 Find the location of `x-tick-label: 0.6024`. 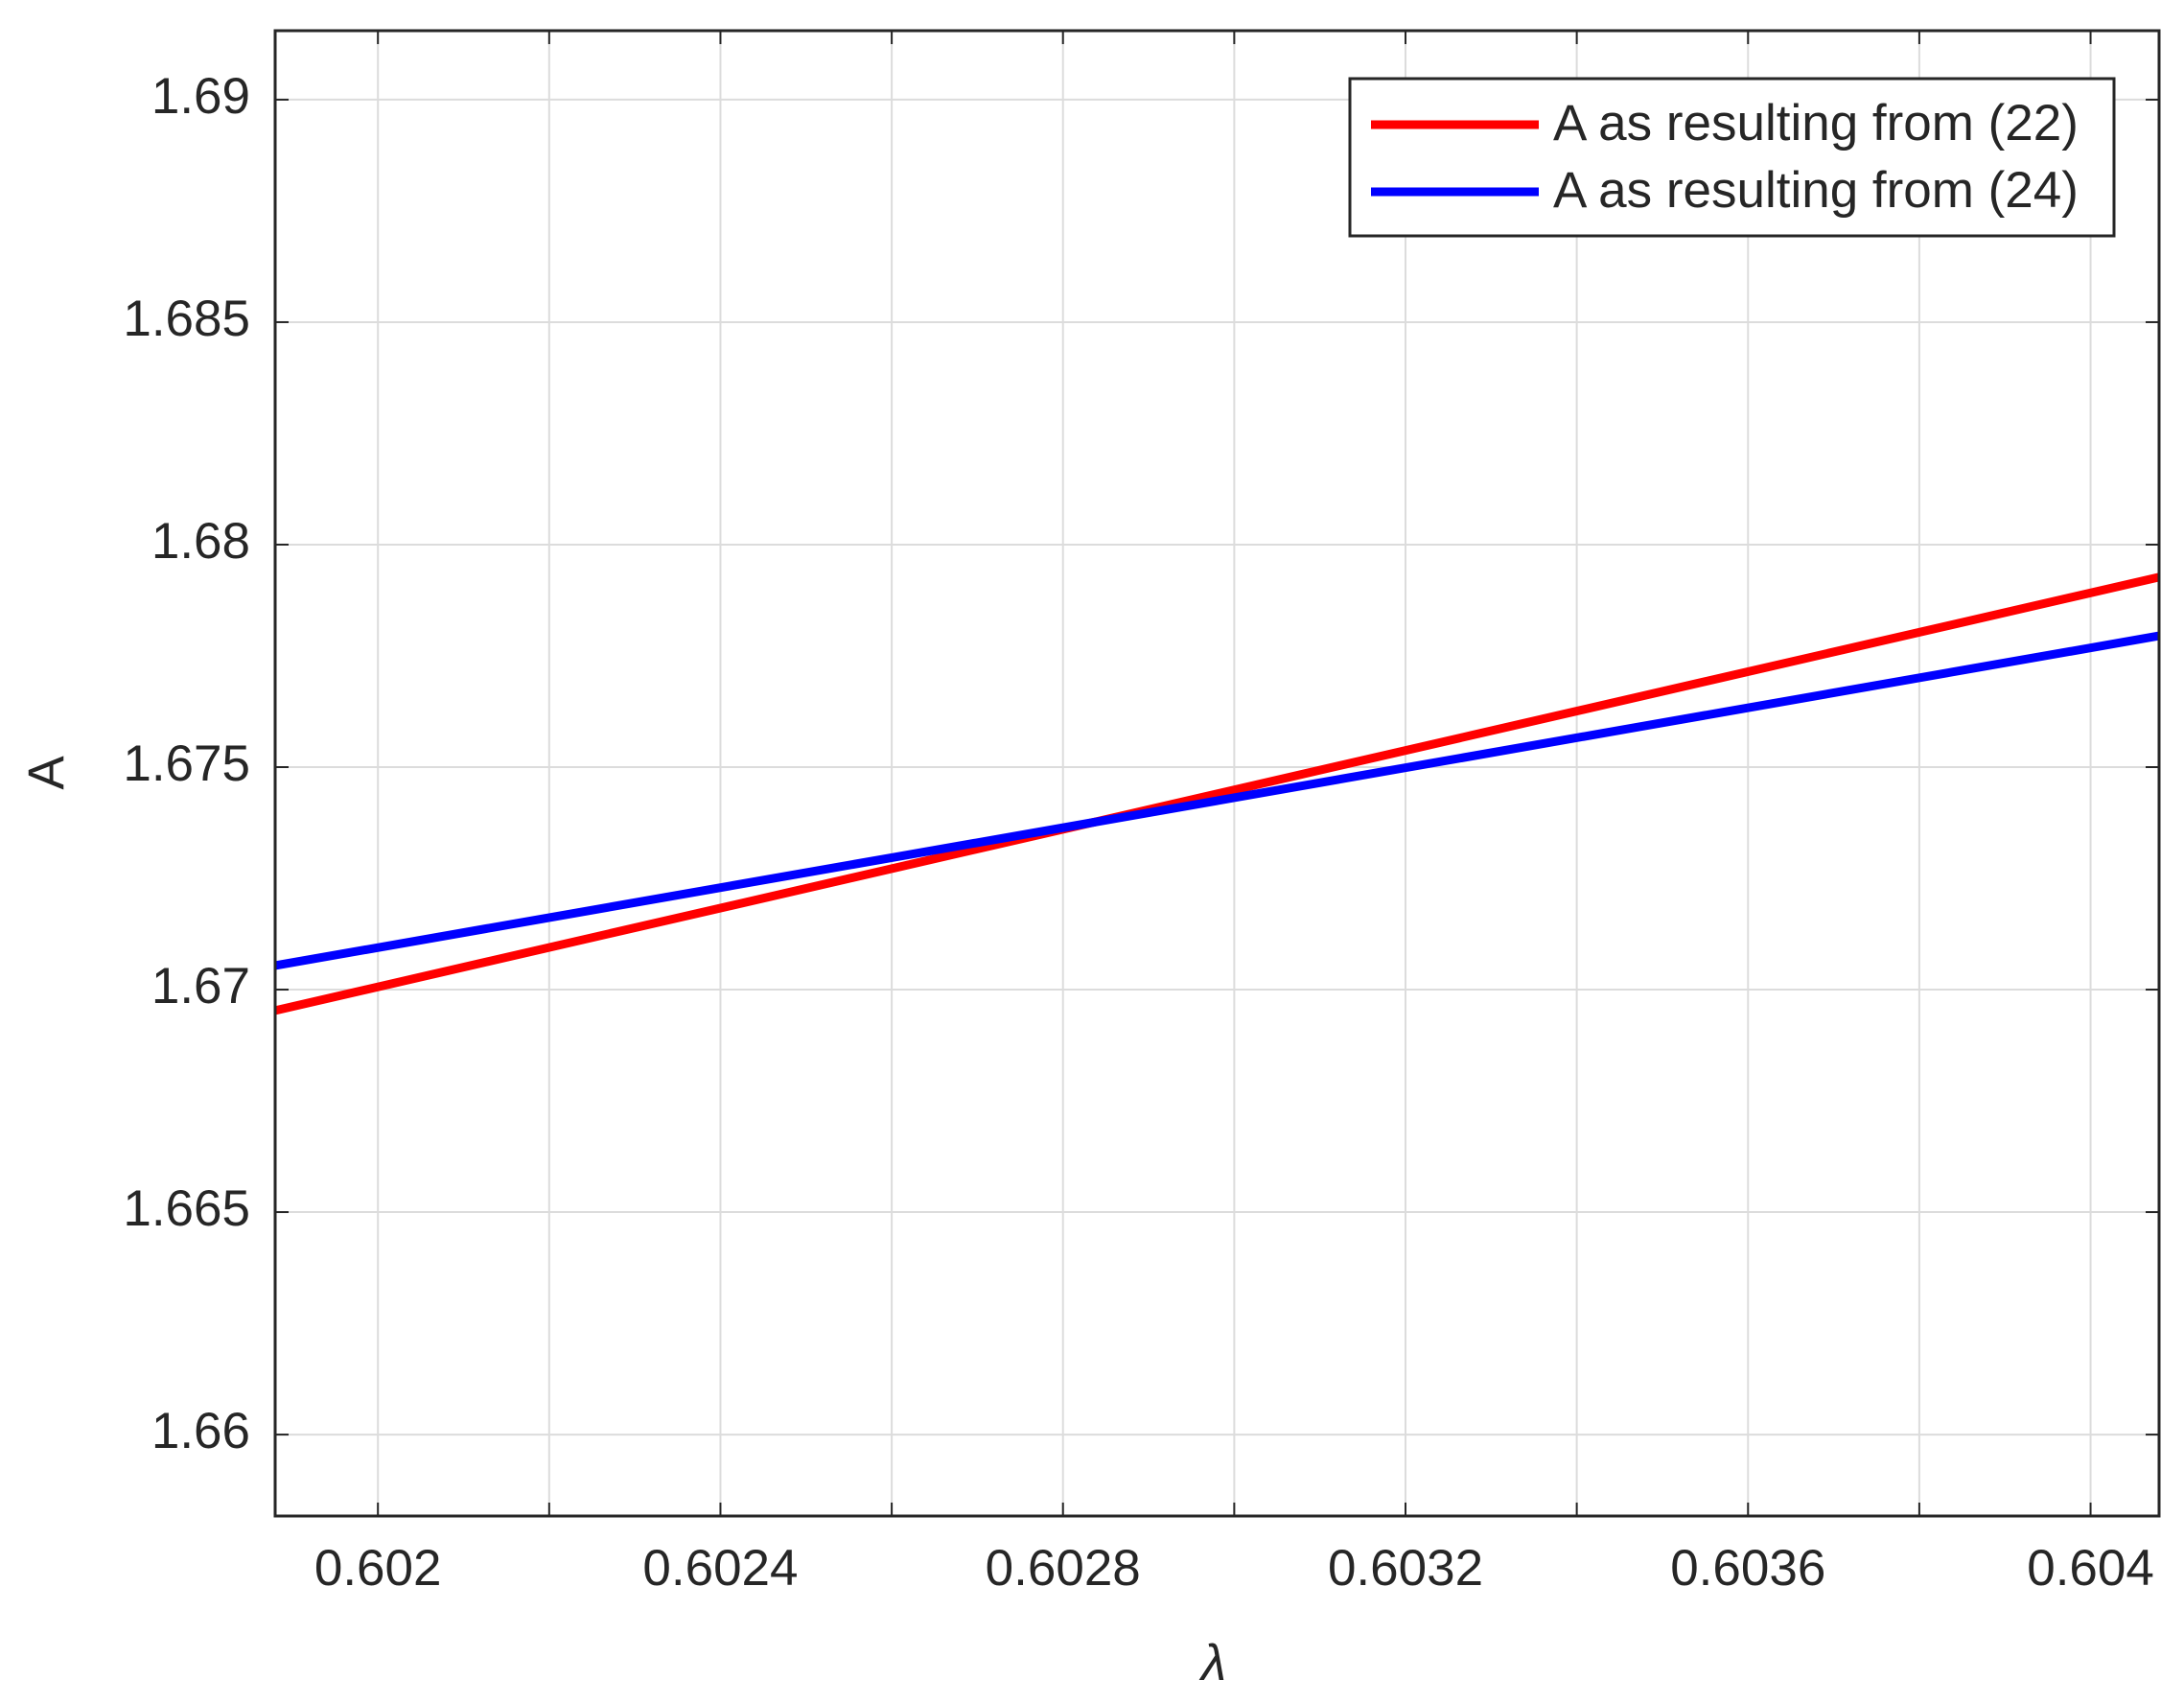

x-tick-label: 0.6024 is located at coordinates (720, 1569).